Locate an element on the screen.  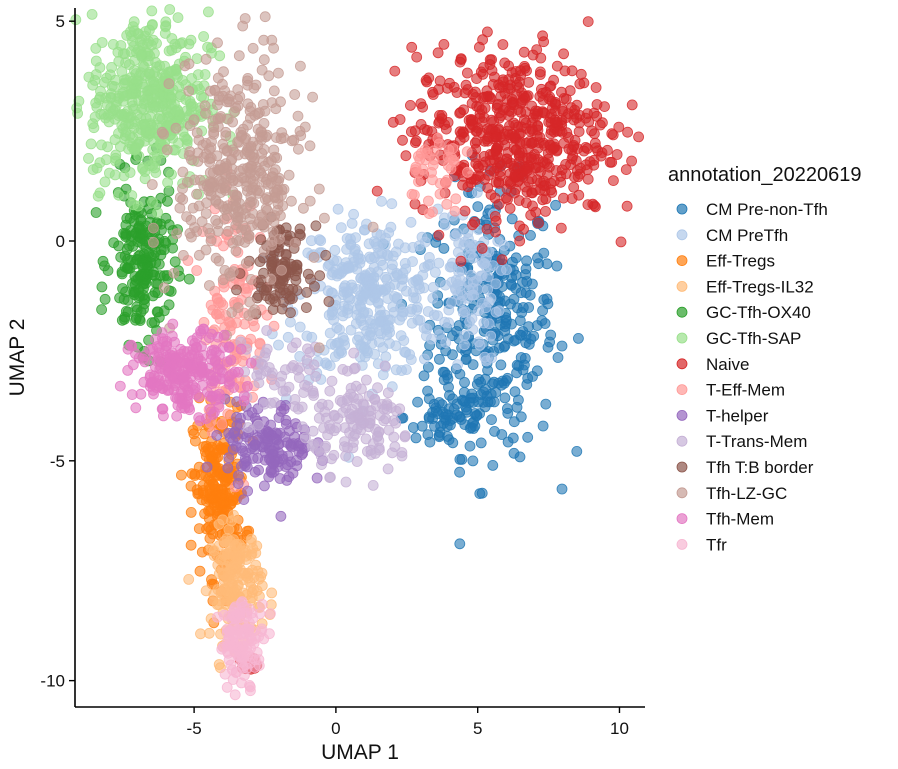
legend-item: Tfh T:B border is located at coordinates (745, 467).